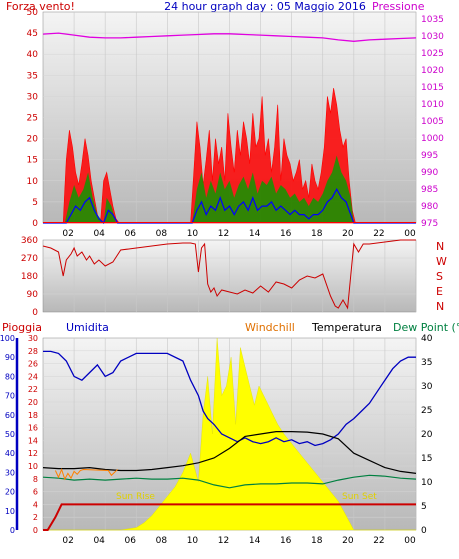 The width and height of the screenshot is (459, 559). Describe the element at coordinates (35, 313) in the screenshot. I see `direction-axis-tick-label: 0` at that location.